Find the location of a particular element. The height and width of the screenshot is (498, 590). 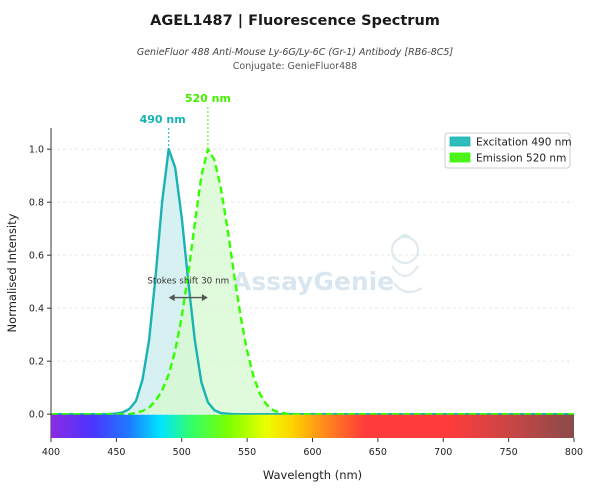

visible-spectrum-bar is located at coordinates (312, 426).